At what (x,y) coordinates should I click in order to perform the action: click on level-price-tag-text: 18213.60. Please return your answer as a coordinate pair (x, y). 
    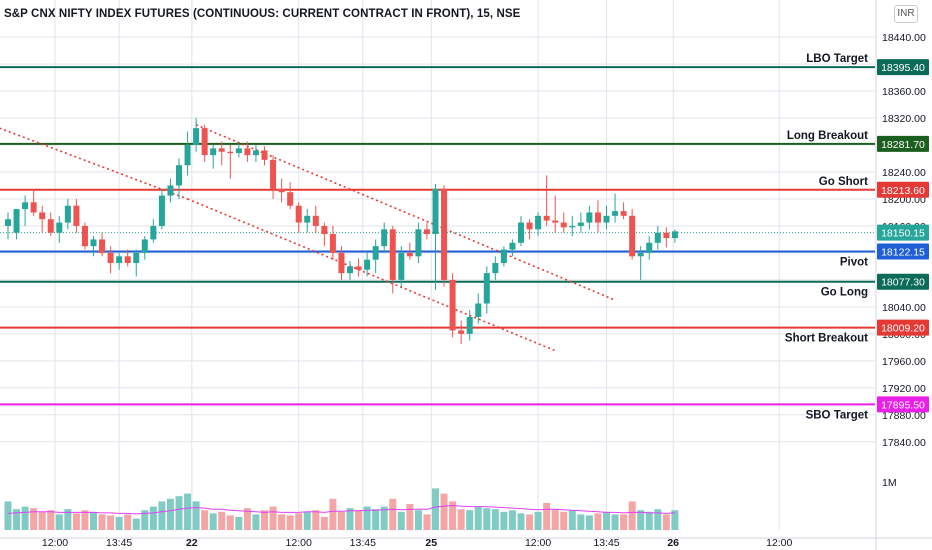
    Looking at the image, I should click on (903, 191).